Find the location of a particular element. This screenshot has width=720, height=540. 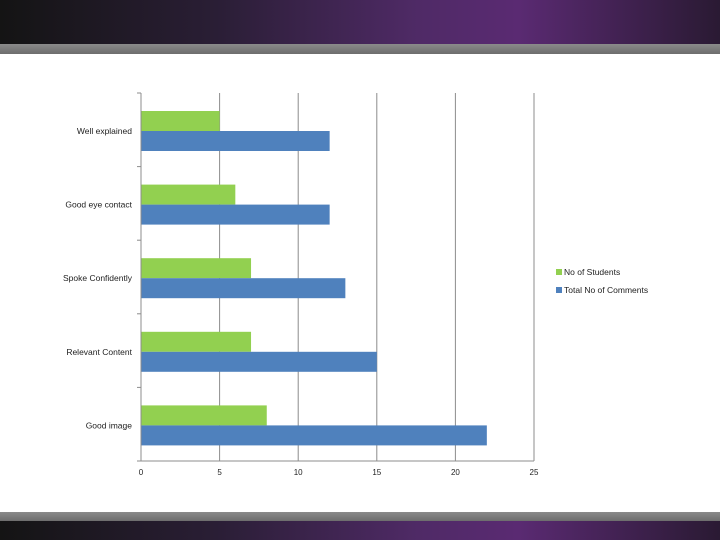

top-divider-strip is located at coordinates (360, 49).